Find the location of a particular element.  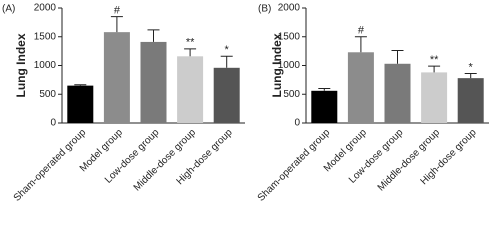

panel-label: (B) is located at coordinates (264, 9).